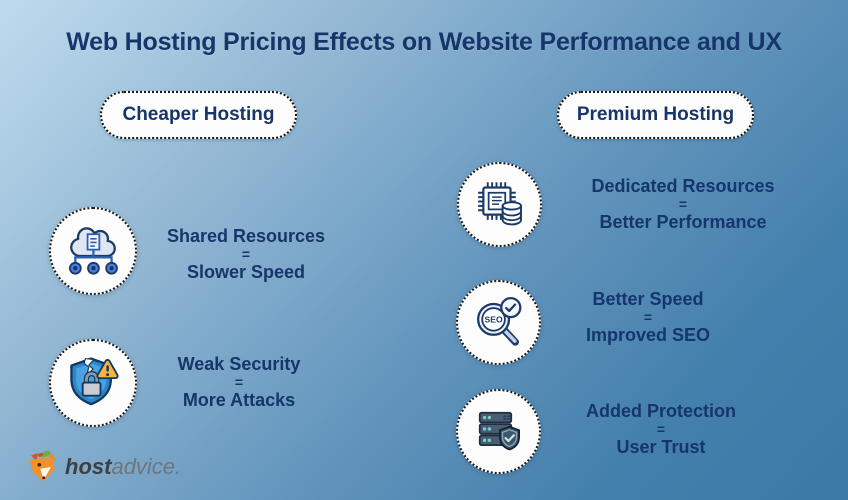 This screenshot has height=500, width=848. I want to click on effect-line: Better Speed, so click(648, 299).